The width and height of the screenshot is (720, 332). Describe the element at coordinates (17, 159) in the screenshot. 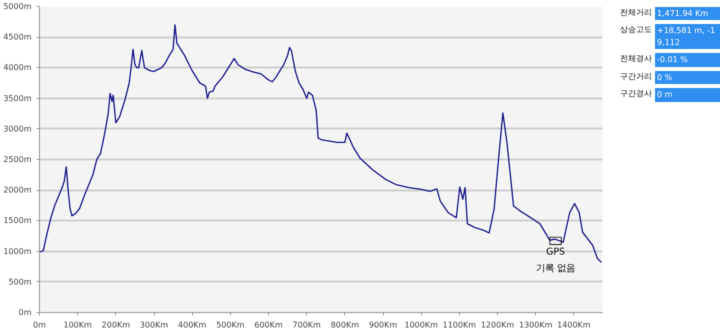

I see `y-tick-label: 2500m` at that location.